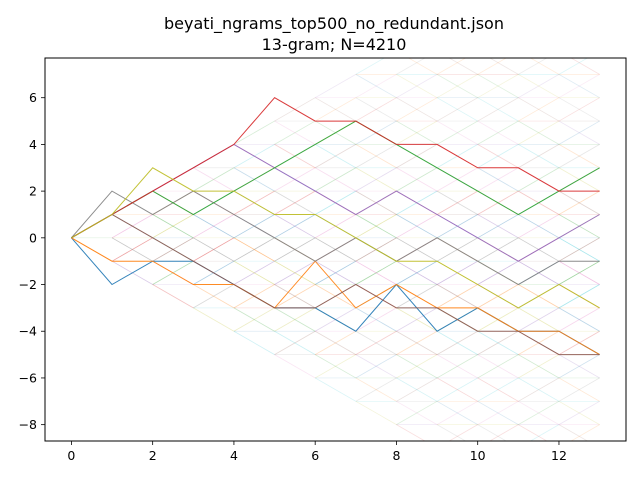 Image resolution: width=640 pixels, height=480 pixels. I want to click on y-axis: −8 −6 −4 −2 0 2 4 6, so click(32, 261).